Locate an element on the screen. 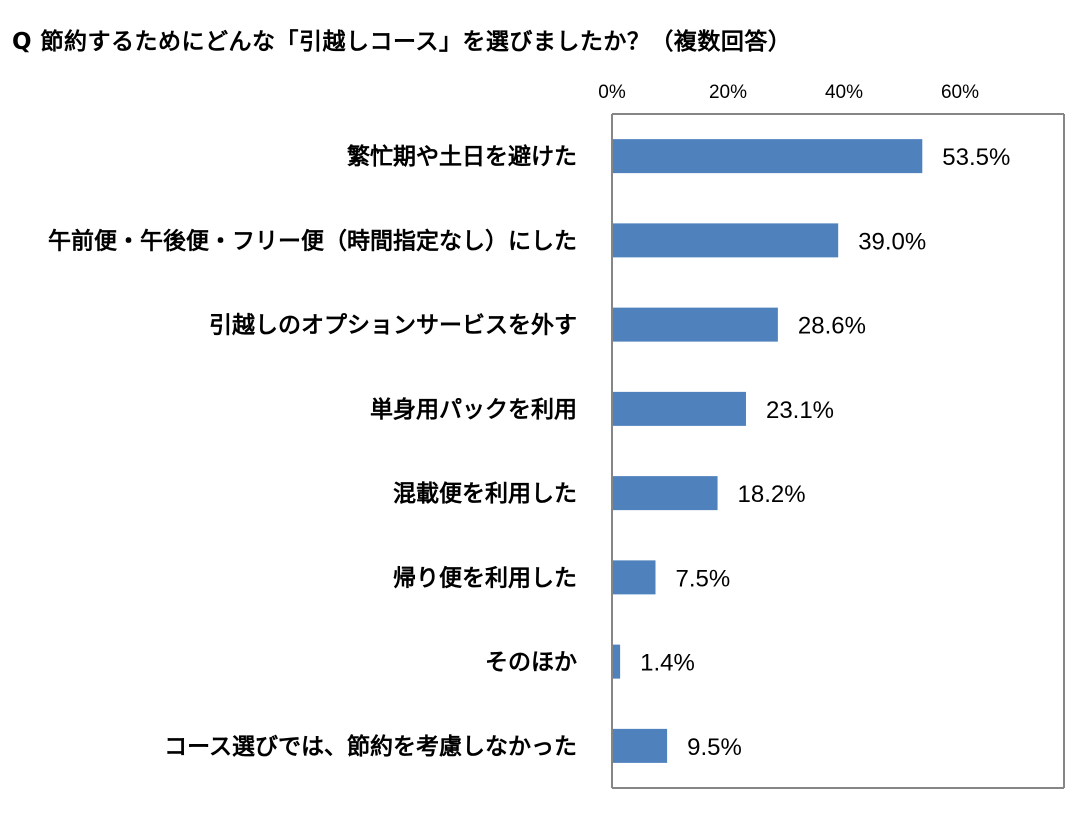 This screenshot has height=820, width=1075. chart-title: Q 節約するためにどんな「引越しコース」を選びましたか？（複数回答） is located at coordinates (402, 42).